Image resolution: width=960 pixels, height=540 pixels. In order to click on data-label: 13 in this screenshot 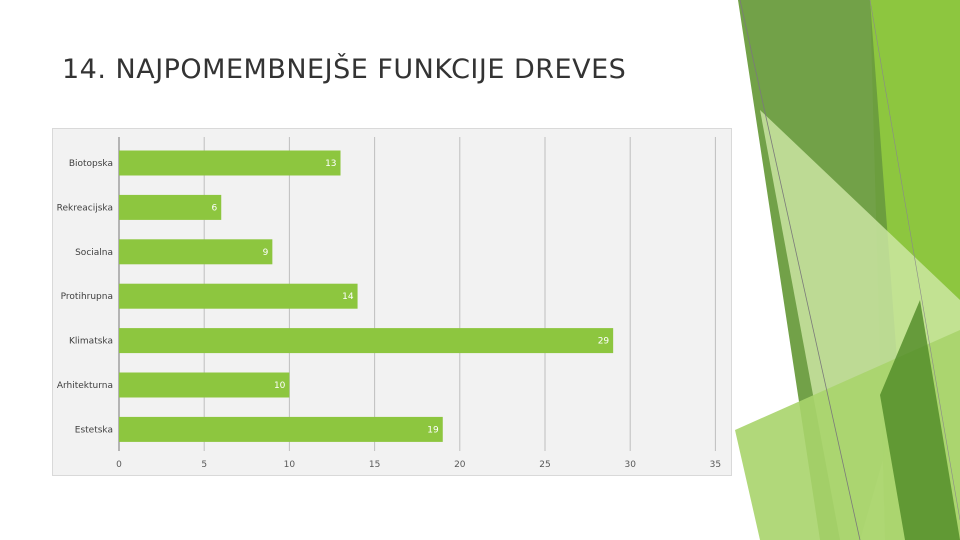, I will do `click(330, 164)`.